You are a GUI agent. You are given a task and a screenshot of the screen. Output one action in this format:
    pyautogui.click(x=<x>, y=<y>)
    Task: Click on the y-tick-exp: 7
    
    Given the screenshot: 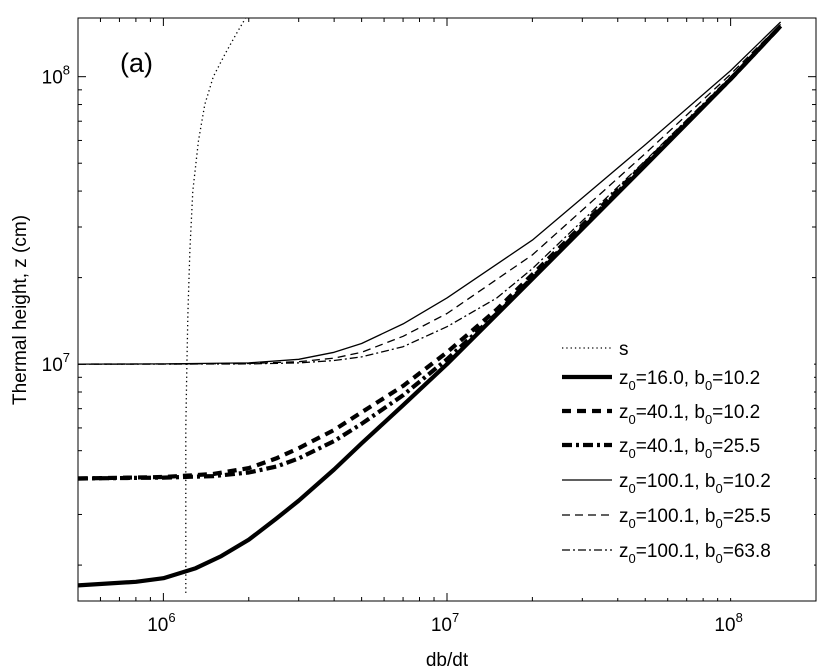 What is the action you would take?
    pyautogui.click(x=66, y=357)
    